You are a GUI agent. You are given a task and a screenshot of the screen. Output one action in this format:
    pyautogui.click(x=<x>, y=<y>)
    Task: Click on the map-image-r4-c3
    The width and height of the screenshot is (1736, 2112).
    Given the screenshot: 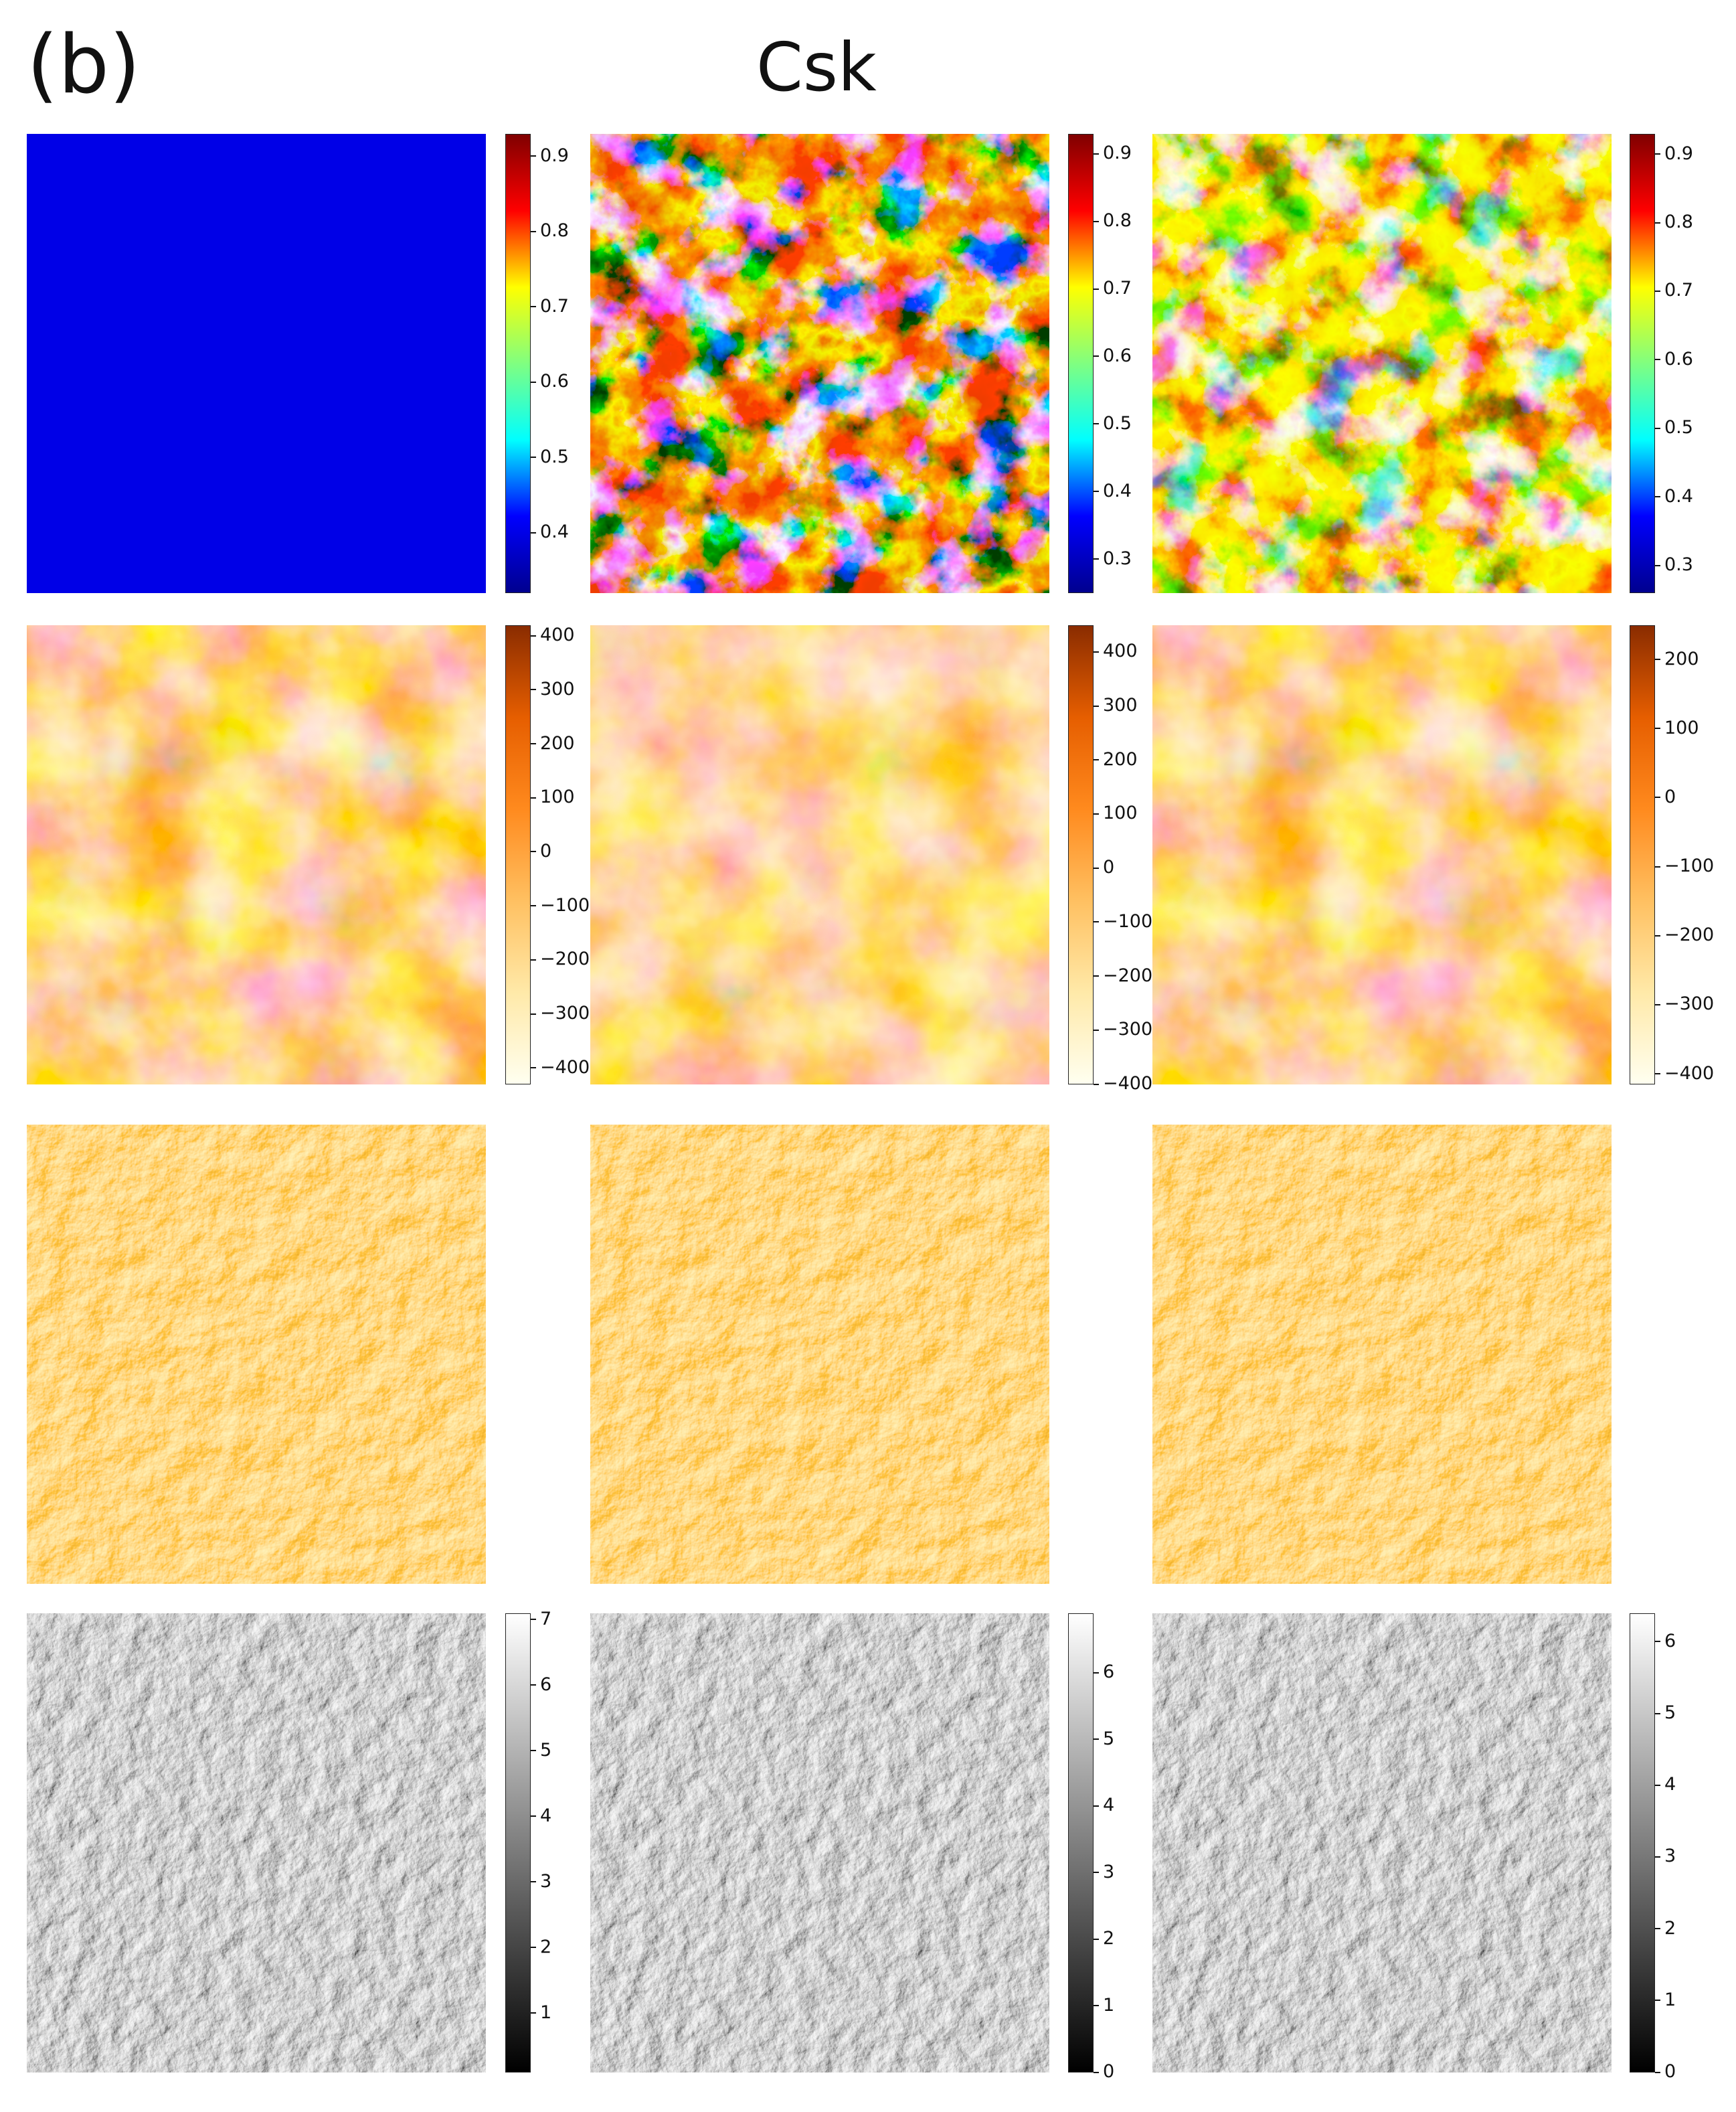 What is the action you would take?
    pyautogui.click(x=1382, y=1843)
    